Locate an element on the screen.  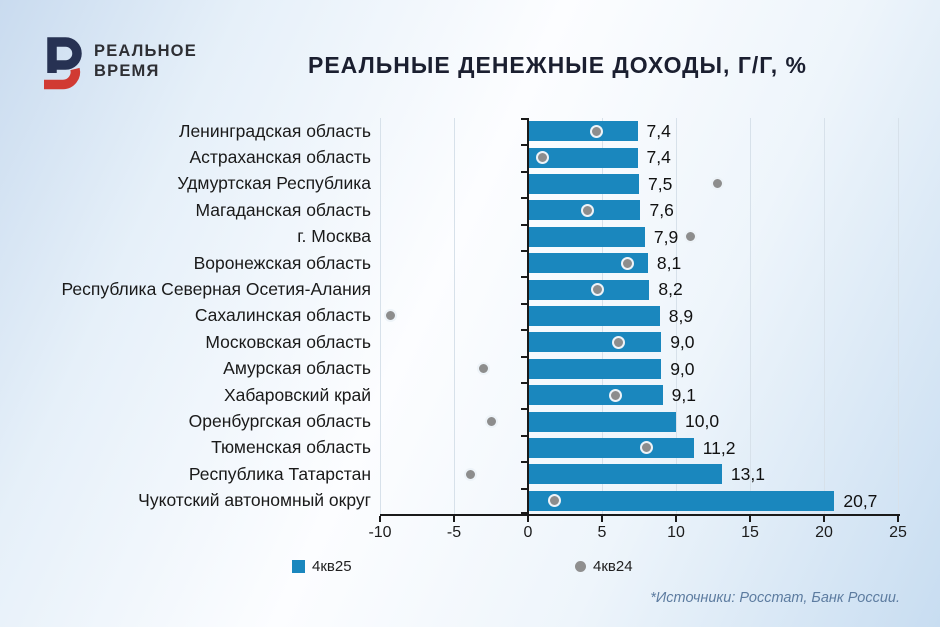
category-label: Республика Северная Осетия-Алания is located at coordinates (216, 289).